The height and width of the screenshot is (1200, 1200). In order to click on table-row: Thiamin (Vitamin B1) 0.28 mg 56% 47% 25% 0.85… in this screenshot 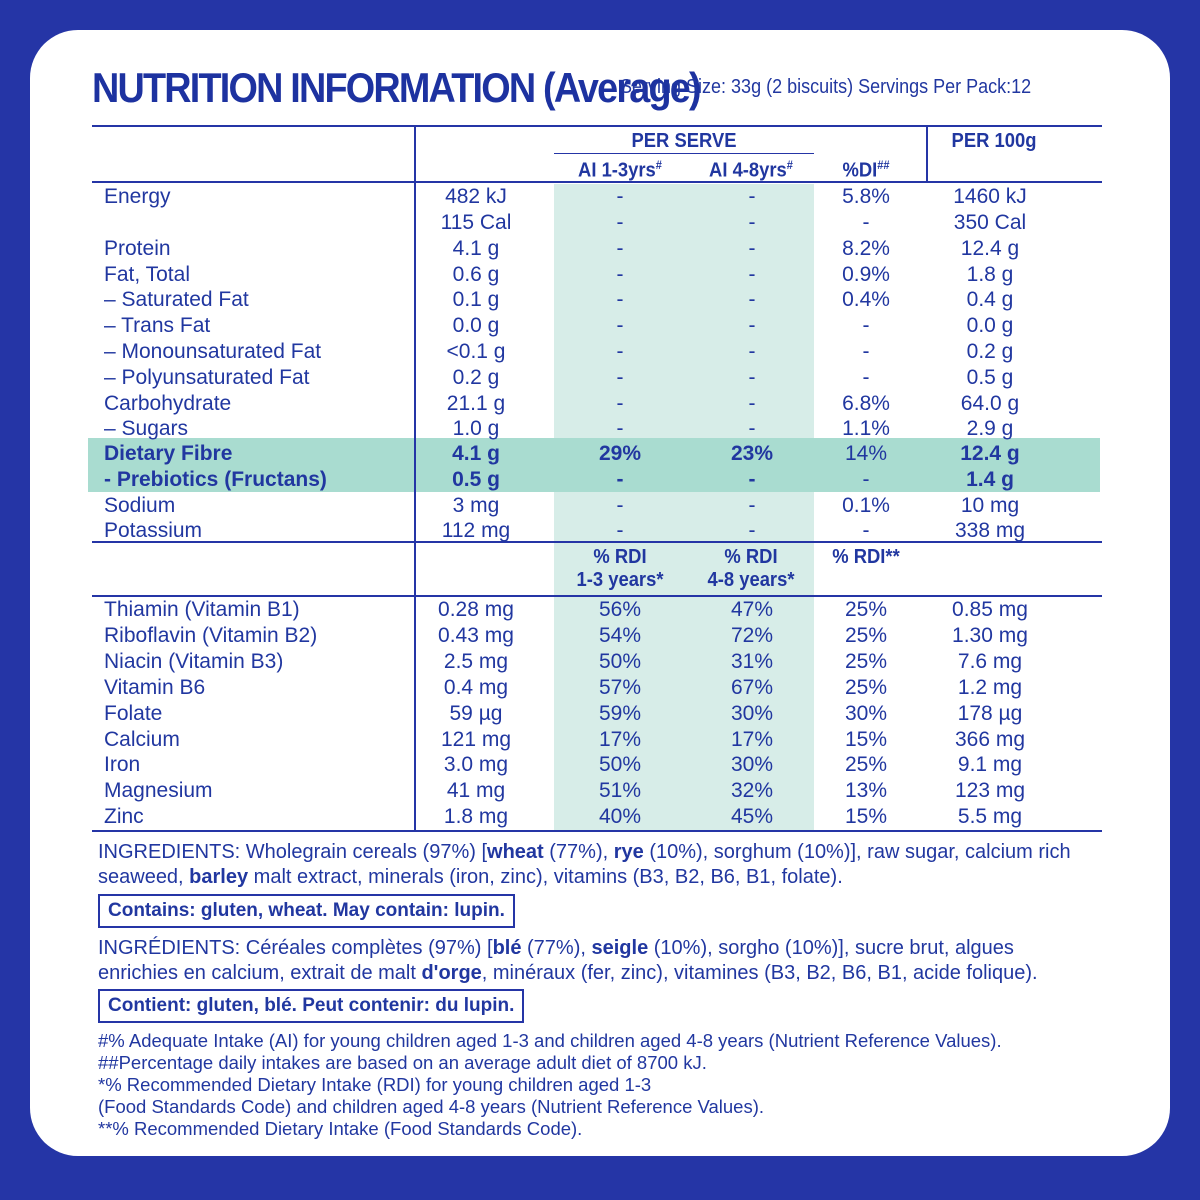, I will do `click(566, 609)`.